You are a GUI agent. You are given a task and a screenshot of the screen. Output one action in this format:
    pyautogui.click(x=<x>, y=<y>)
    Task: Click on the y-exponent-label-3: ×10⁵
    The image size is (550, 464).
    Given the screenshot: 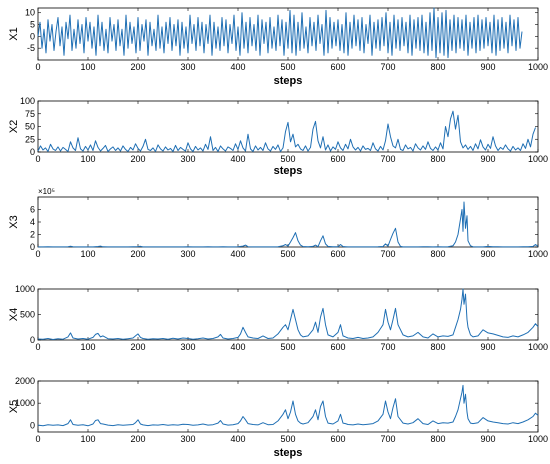 What is the action you would take?
    pyautogui.click(x=46, y=191)
    